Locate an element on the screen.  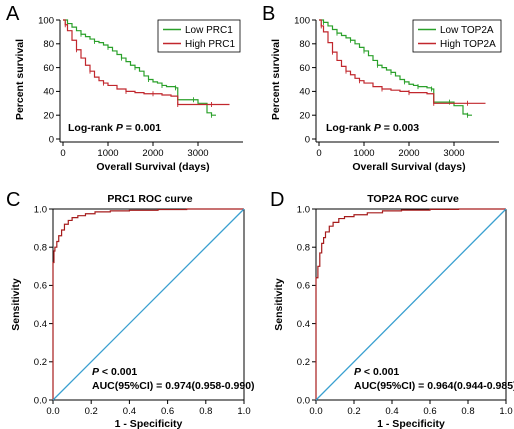
roc-p-annotation-c: P < 0.001 is located at coordinates (114, 372).